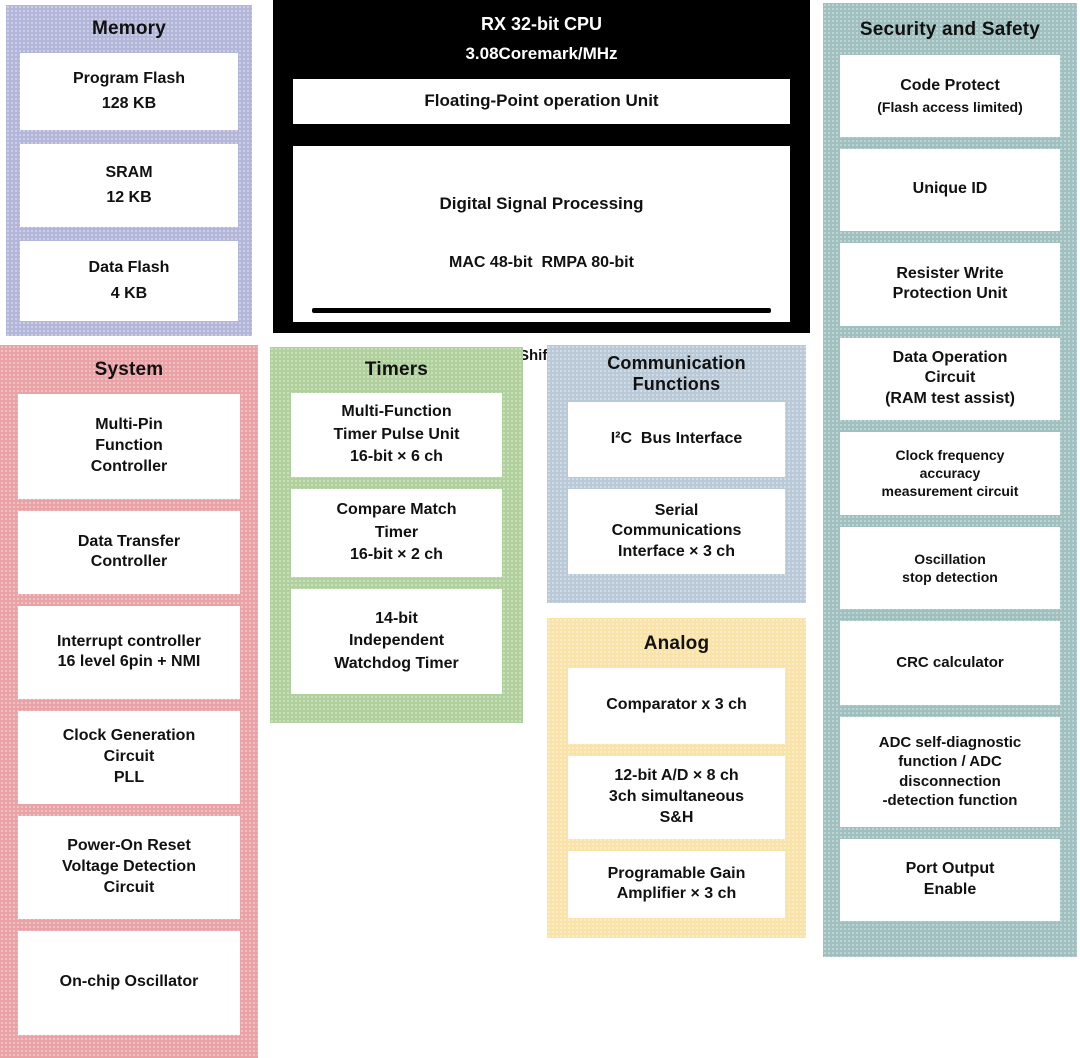 The width and height of the screenshot is (1080, 1058). I want to click on comparator-block: Comparator x 3 ch, so click(676, 705).